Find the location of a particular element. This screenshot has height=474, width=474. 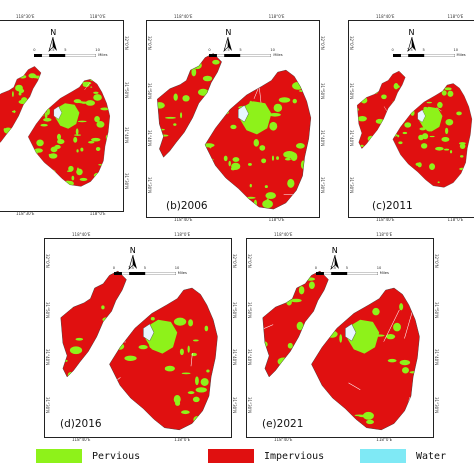

scale-unit-label: Miles is located at coordinates (103, 55).